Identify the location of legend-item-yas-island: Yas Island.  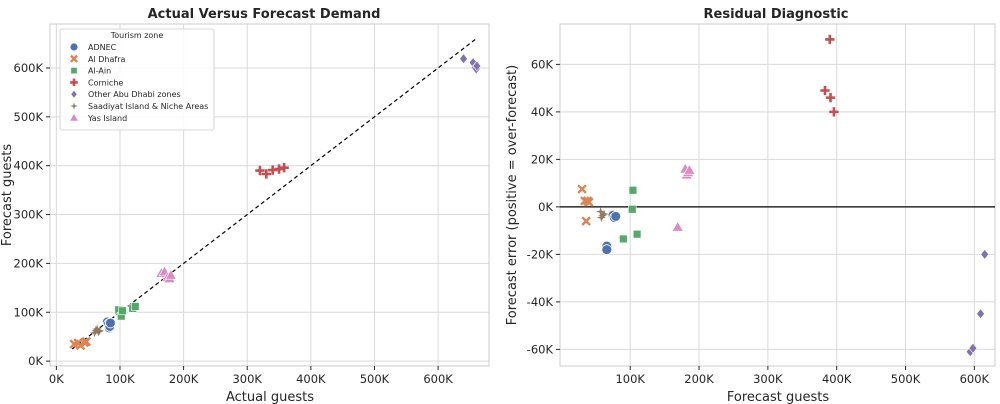
(98, 117).